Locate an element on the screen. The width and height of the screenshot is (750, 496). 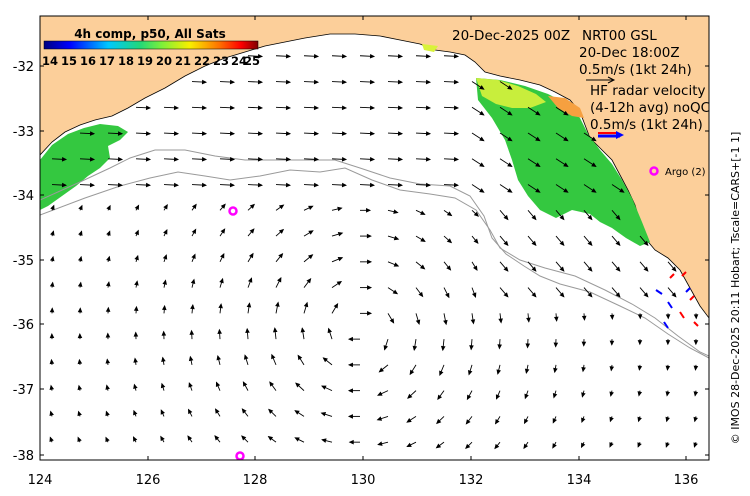
argo-marker is located at coordinates (233, 211).